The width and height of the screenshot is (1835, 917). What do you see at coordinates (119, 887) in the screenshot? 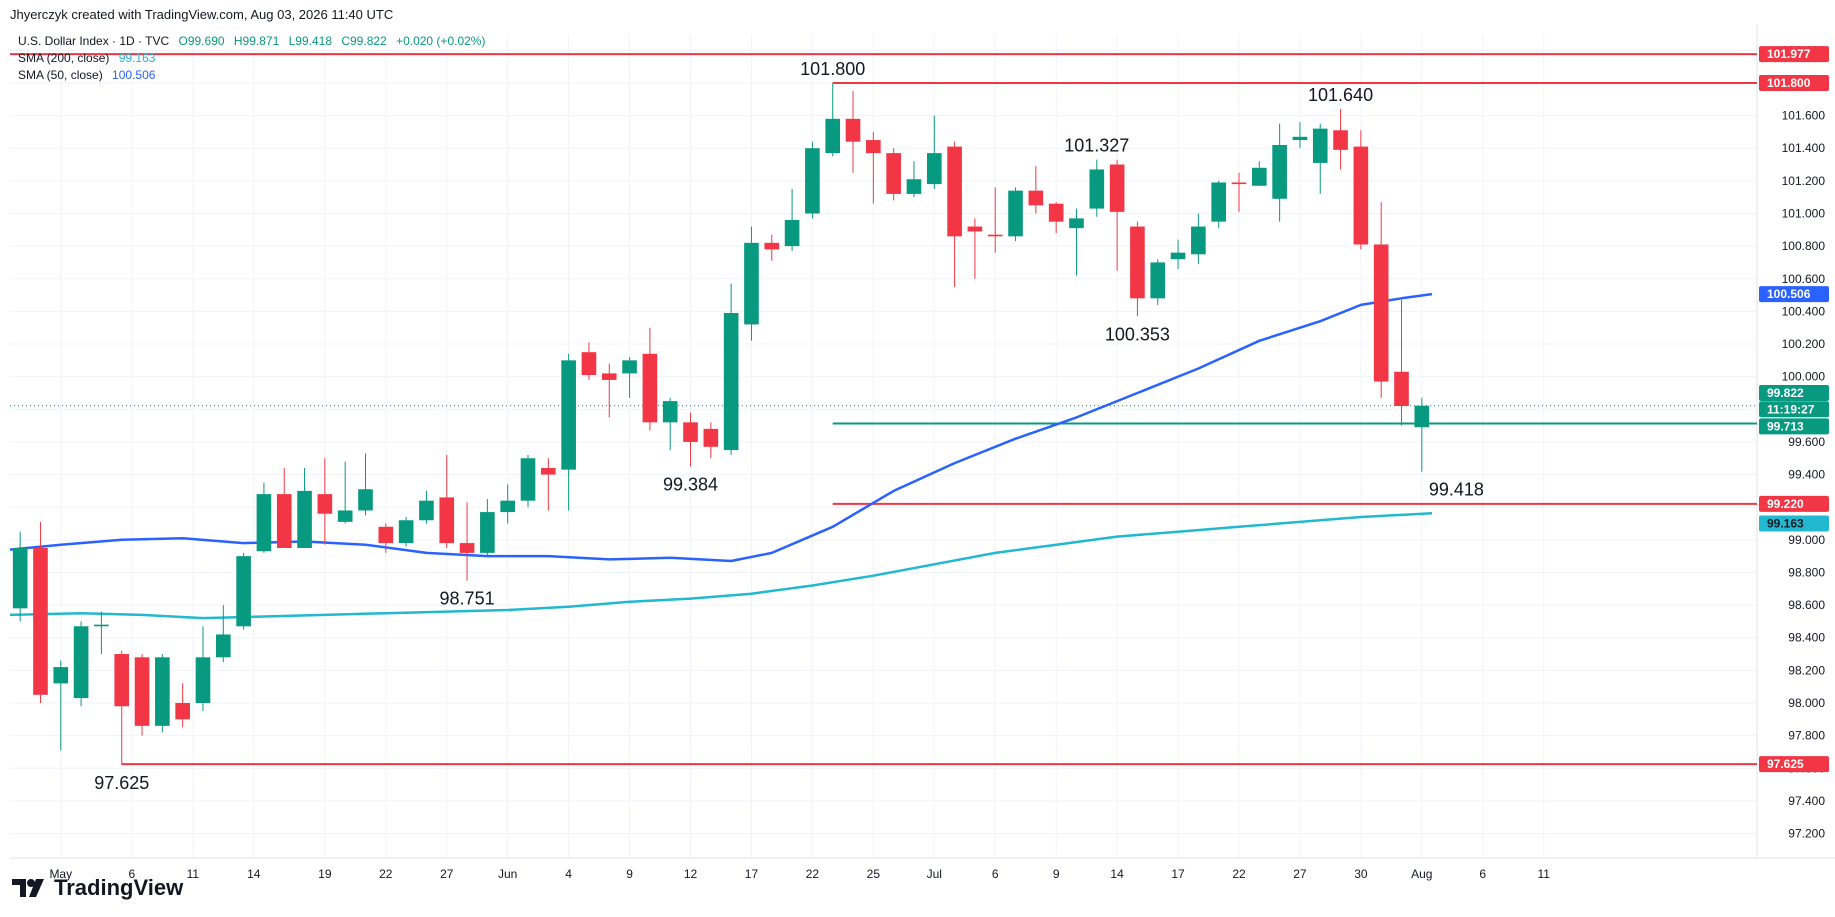
I see `tradingview-brand-name: TradingView` at bounding box center [119, 887].